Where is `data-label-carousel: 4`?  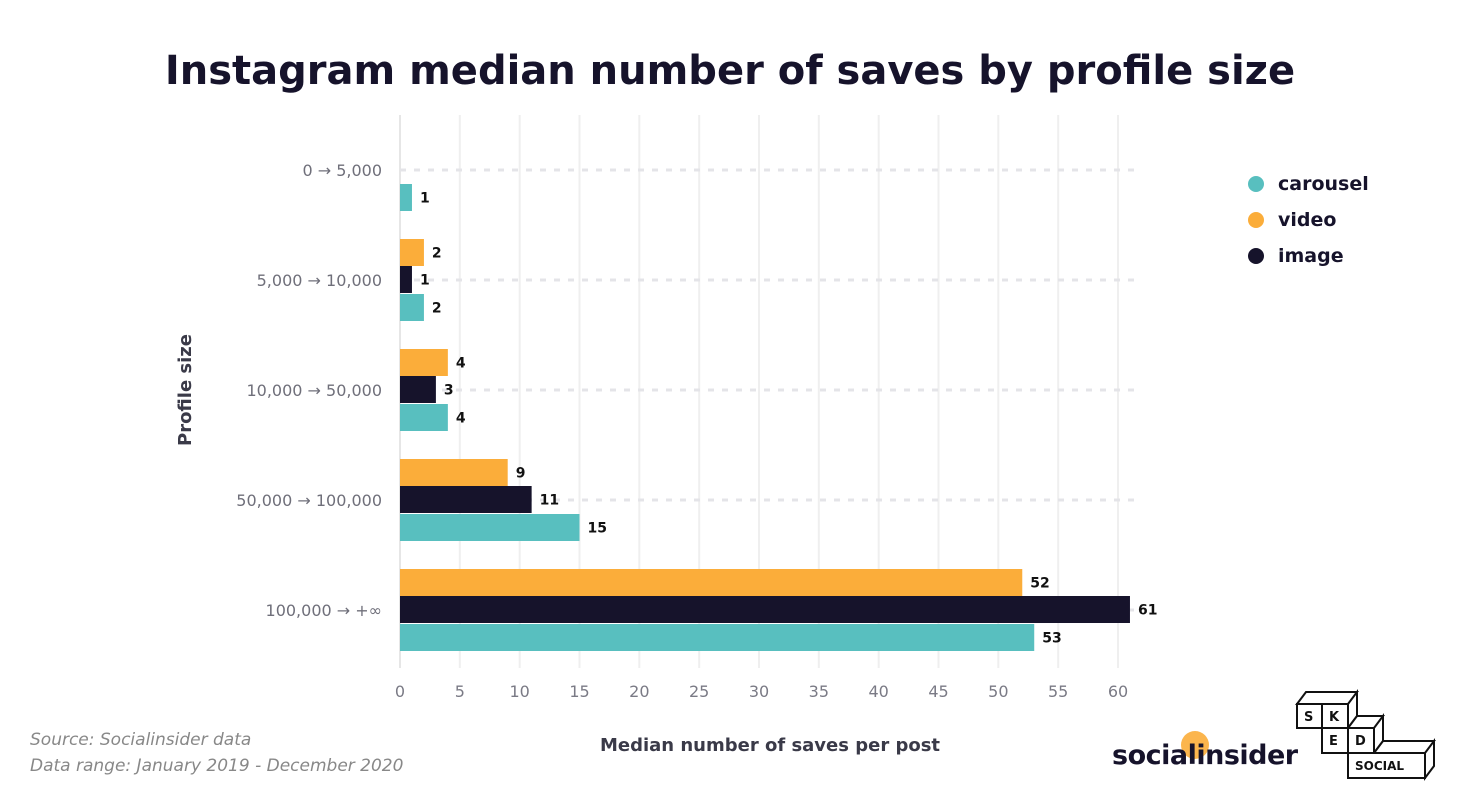
data-label-carousel: 4 is located at coordinates (461, 419).